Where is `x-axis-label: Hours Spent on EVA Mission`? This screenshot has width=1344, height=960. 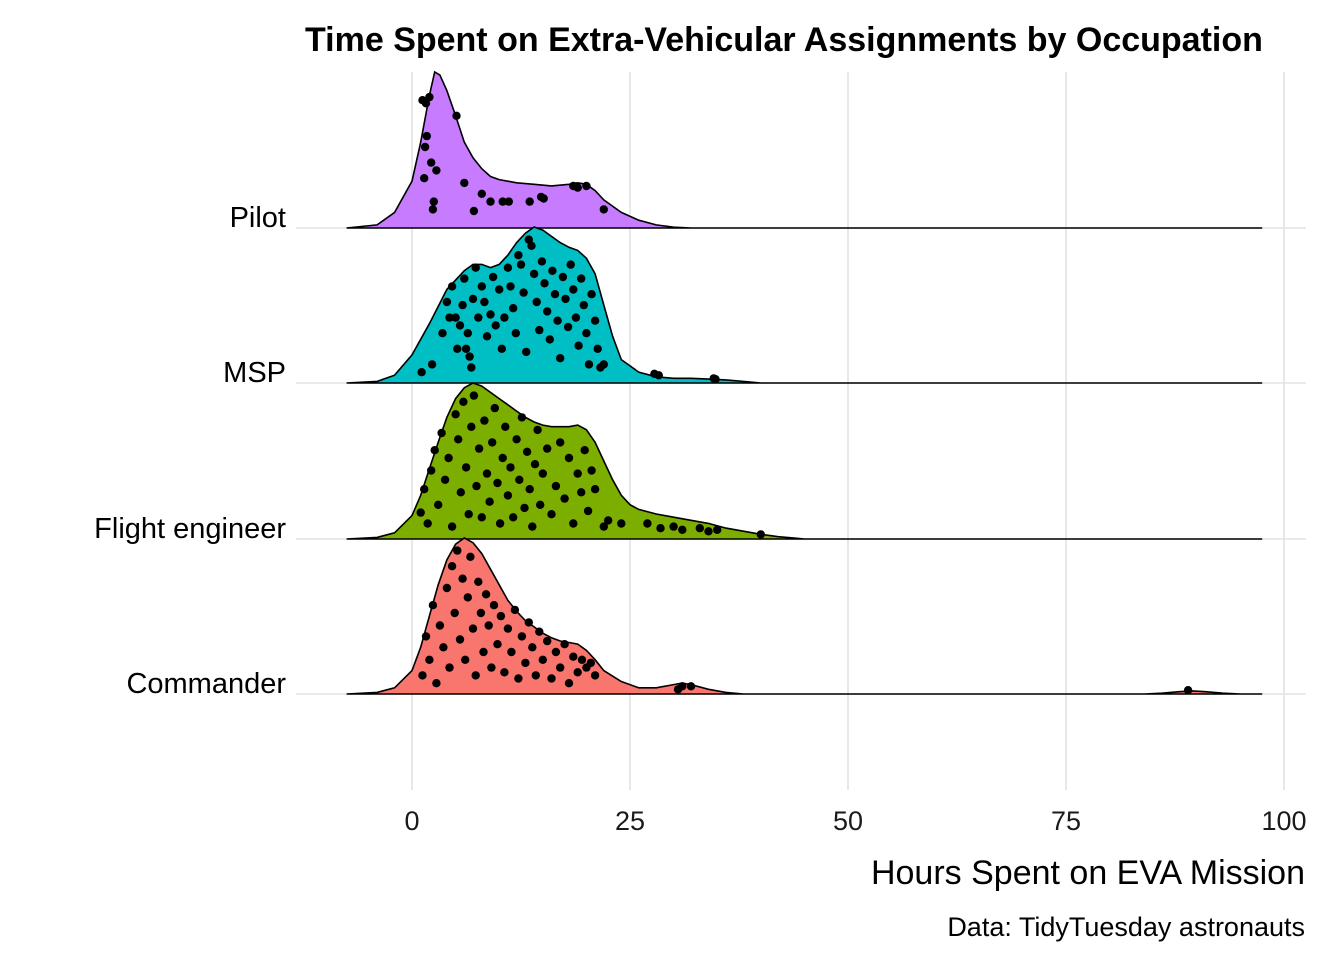 x-axis-label: Hours Spent on EVA Mission is located at coordinates (1088, 873).